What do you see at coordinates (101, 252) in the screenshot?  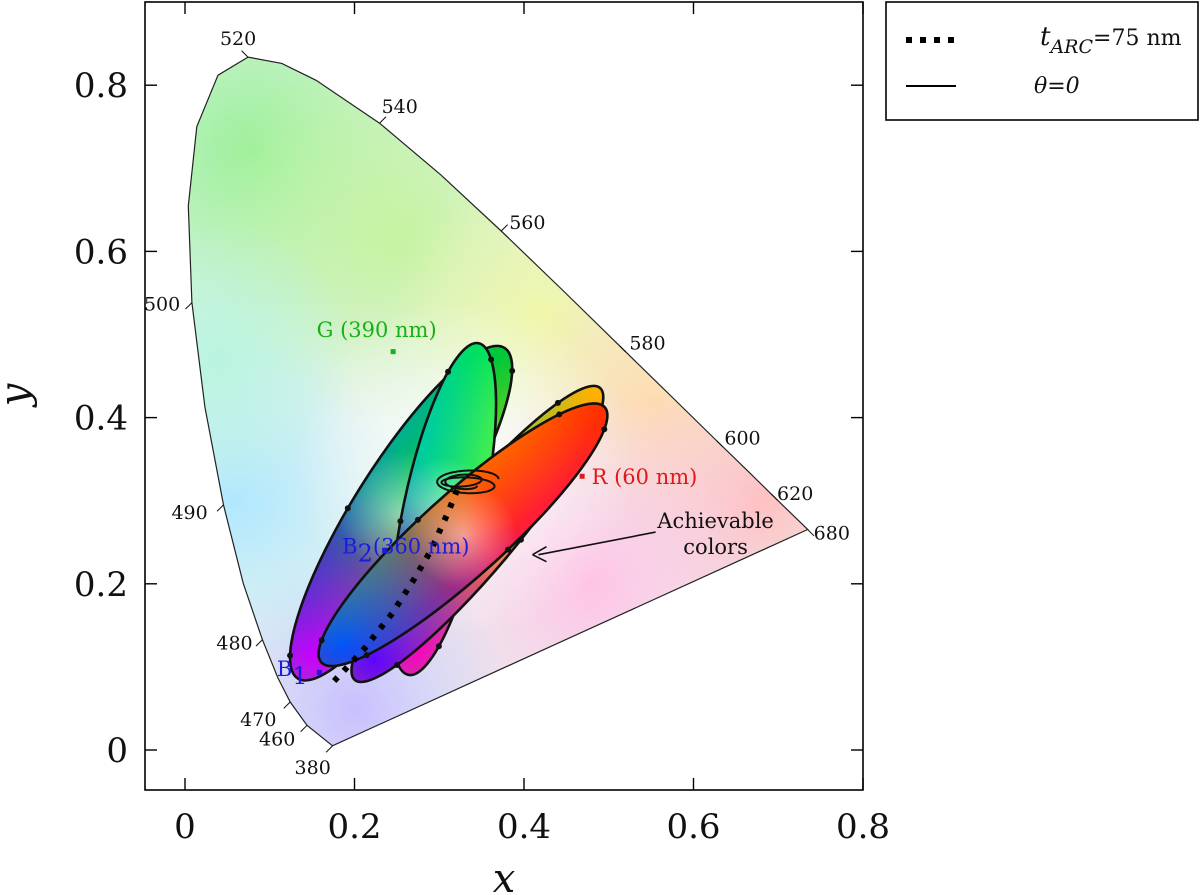 I see `y-tick-label-3: 0.6` at bounding box center [101, 252].